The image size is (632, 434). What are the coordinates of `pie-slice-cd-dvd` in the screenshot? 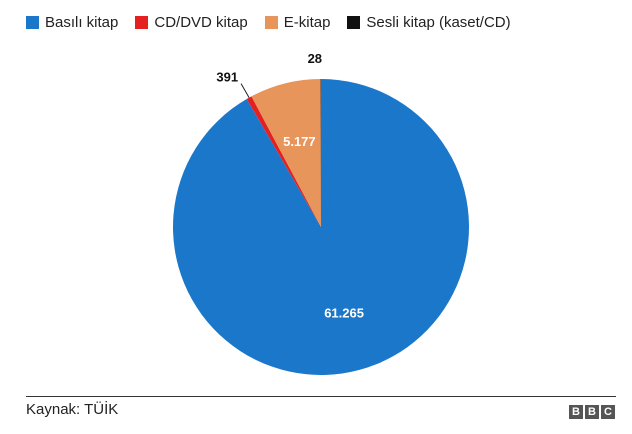 It's located at (283, 161).